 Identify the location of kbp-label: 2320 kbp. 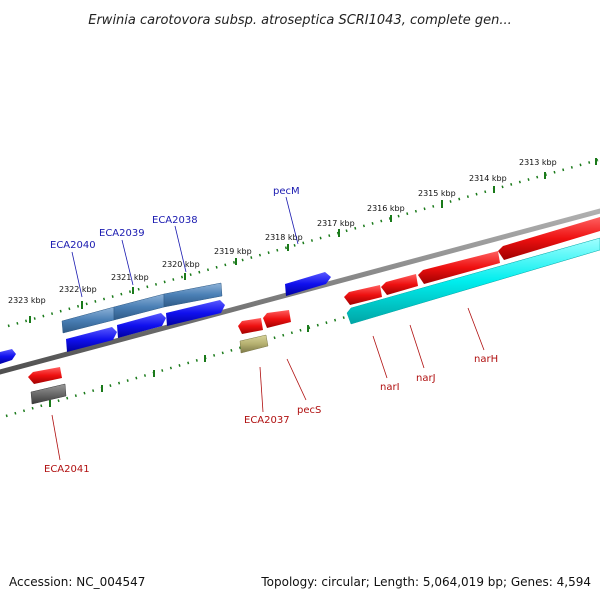
(181, 264).